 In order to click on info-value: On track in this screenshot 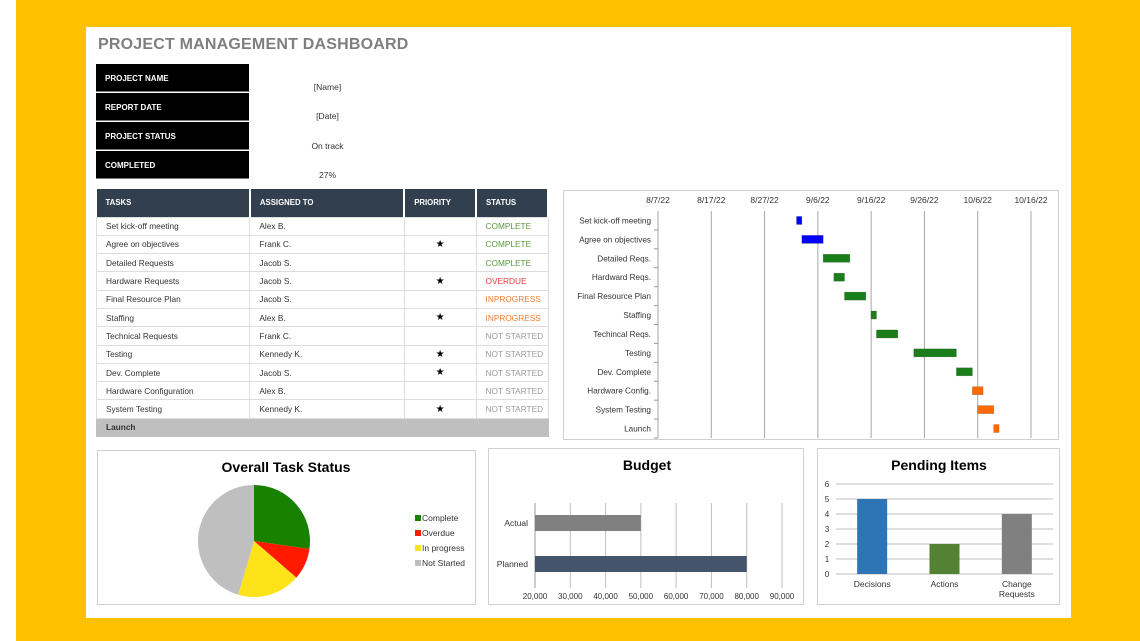, I will do `click(327, 145)`.